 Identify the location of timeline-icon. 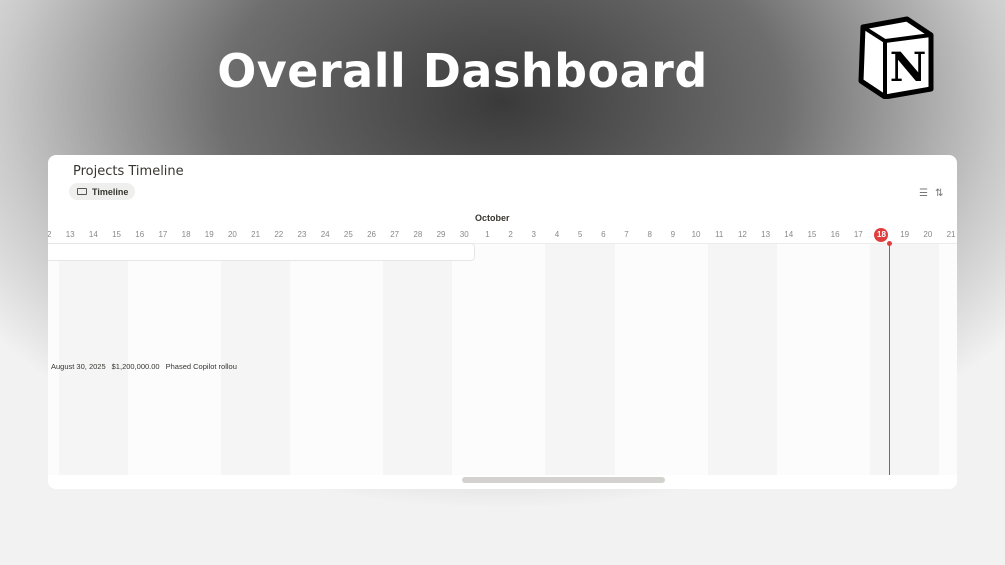
(82, 191).